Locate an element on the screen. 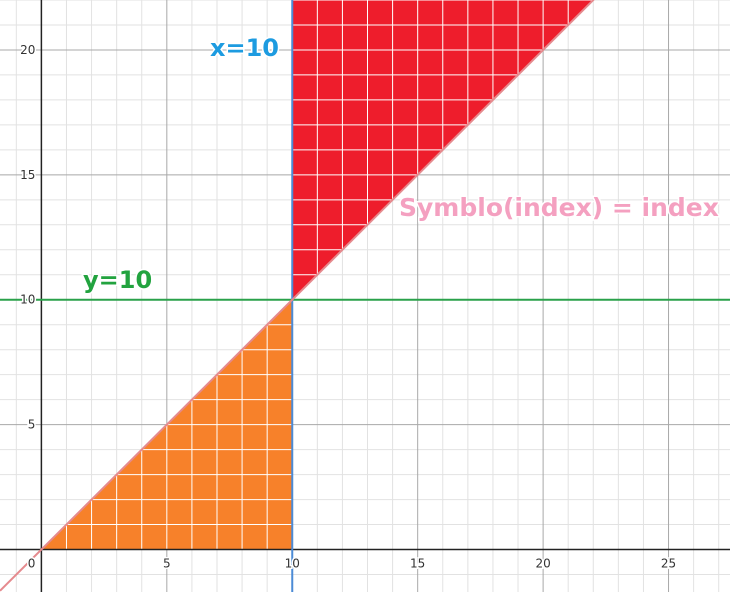 Image resolution: width=730 pixels, height=592 pixels. x-tick-label: 25 is located at coordinates (668, 564).